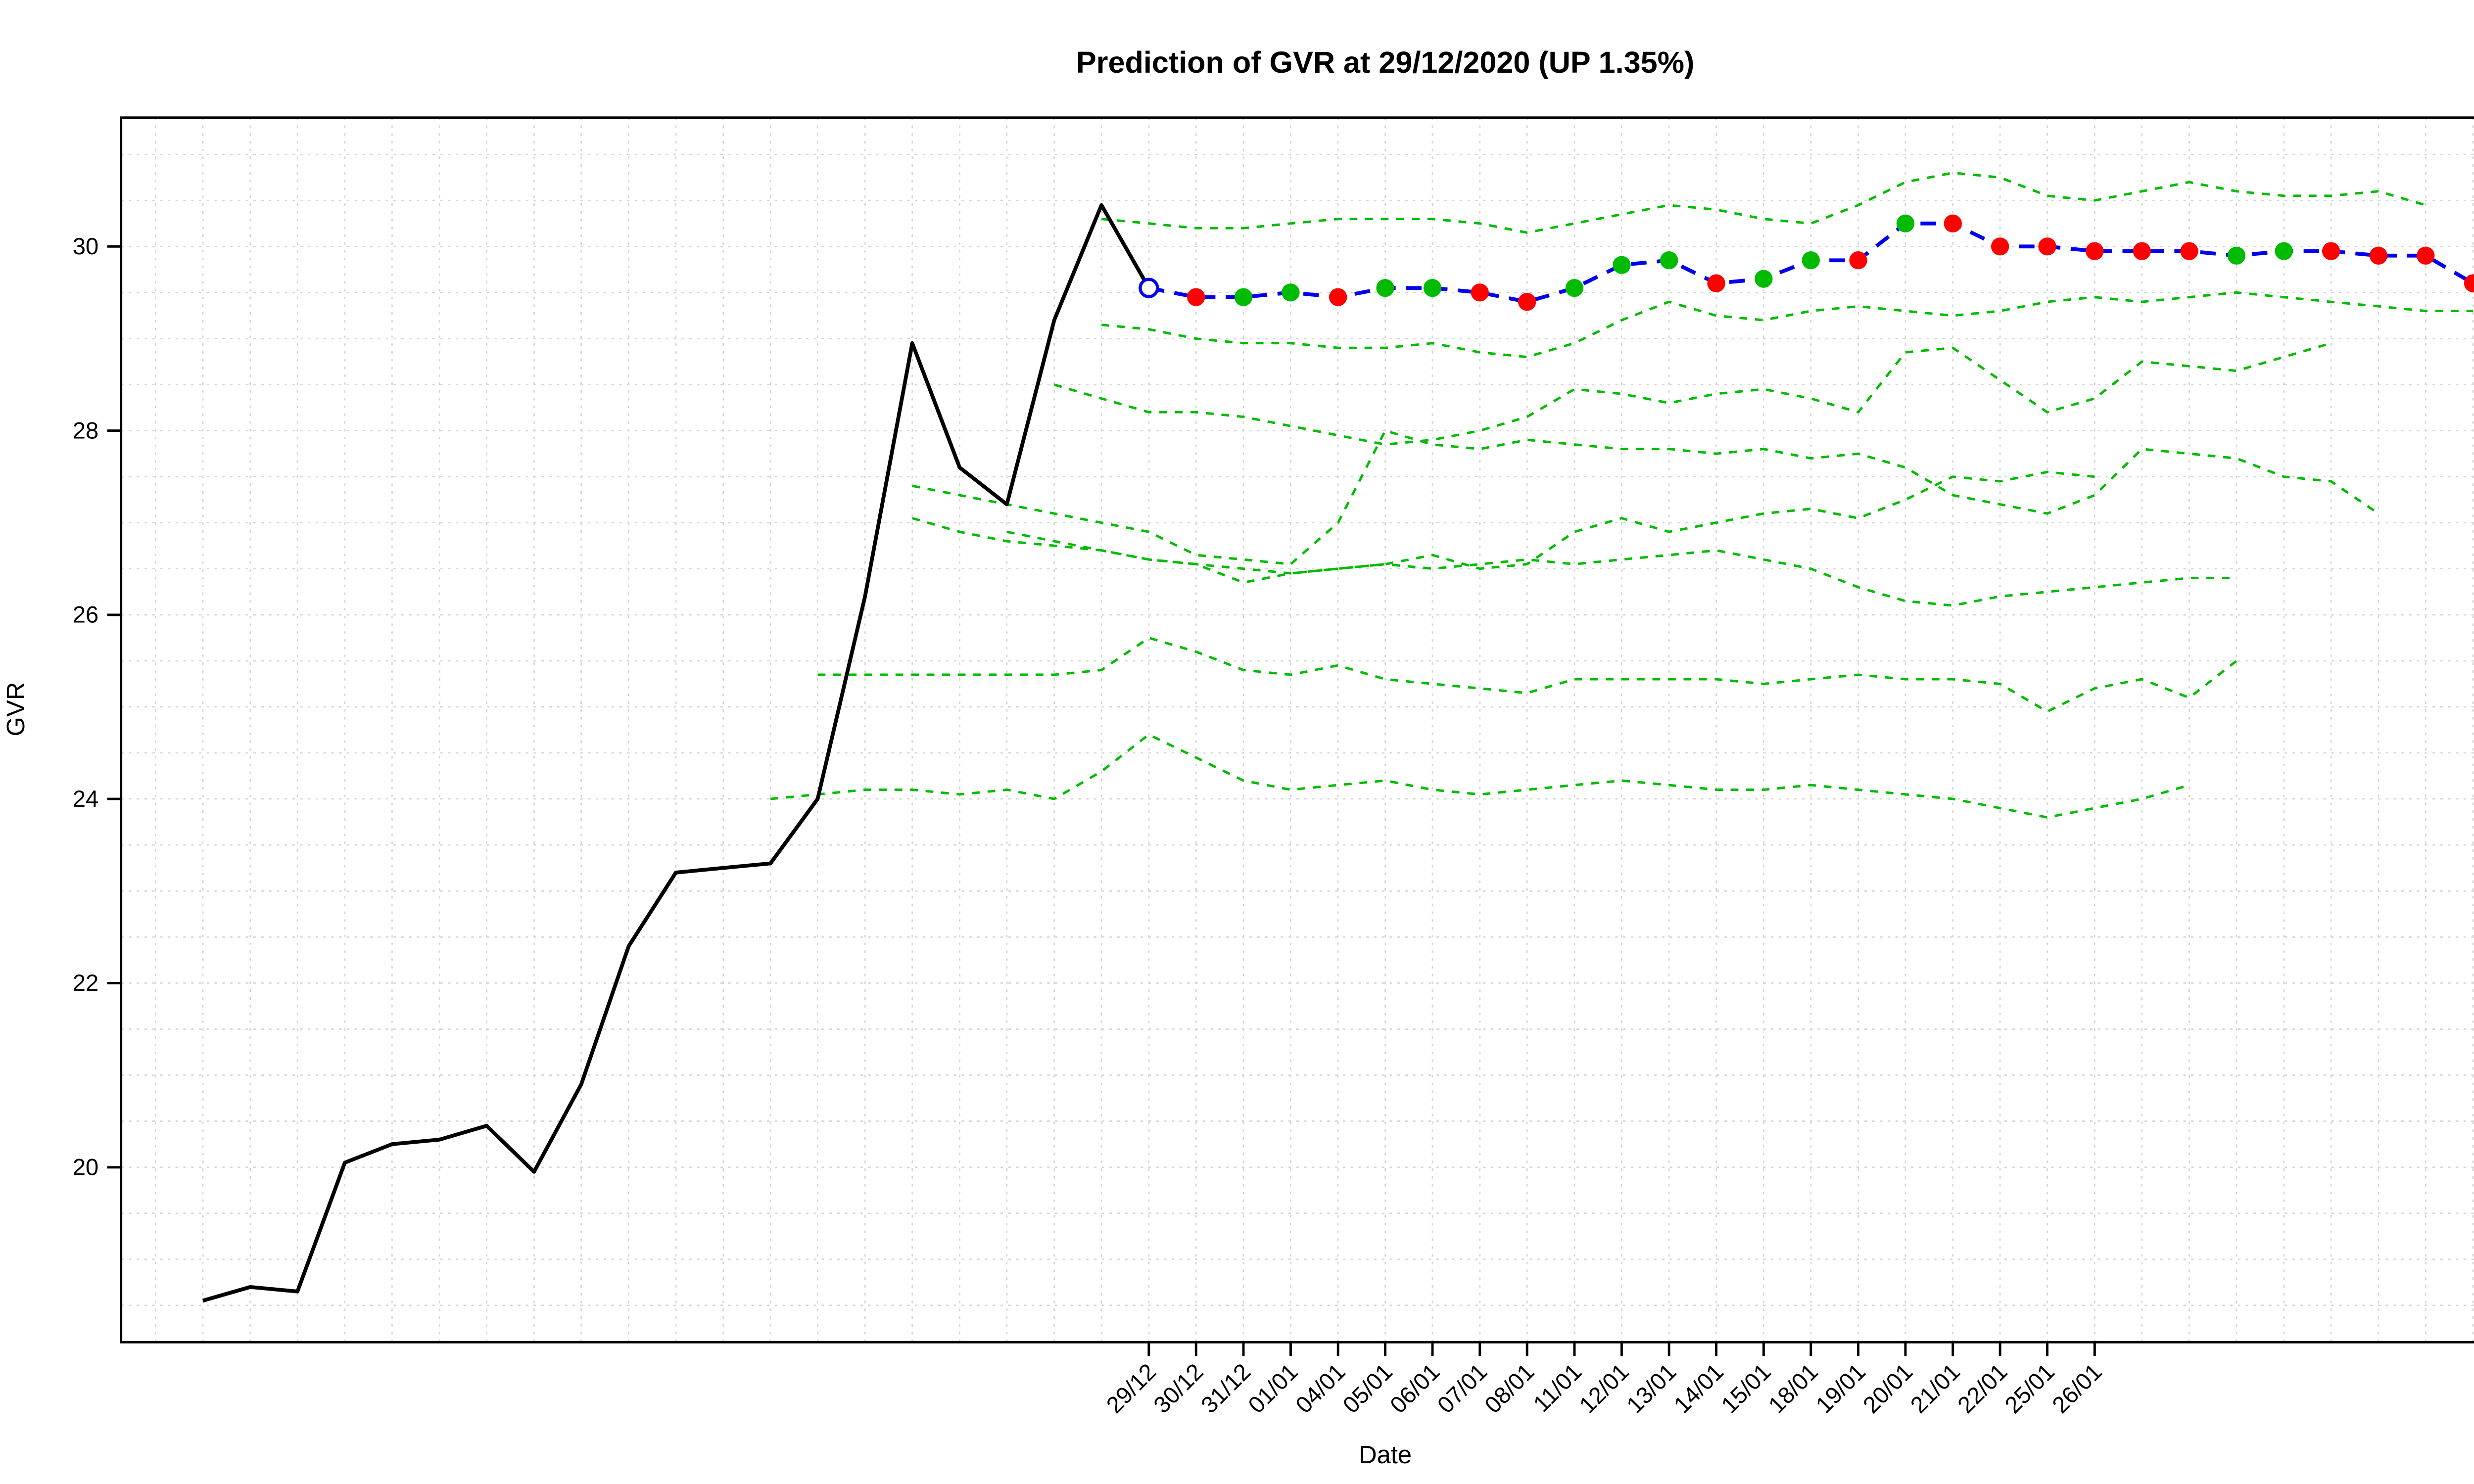 The image size is (2474, 1484). Describe the element at coordinates (86, 799) in the screenshot. I see `y-tick-label: 24` at that location.